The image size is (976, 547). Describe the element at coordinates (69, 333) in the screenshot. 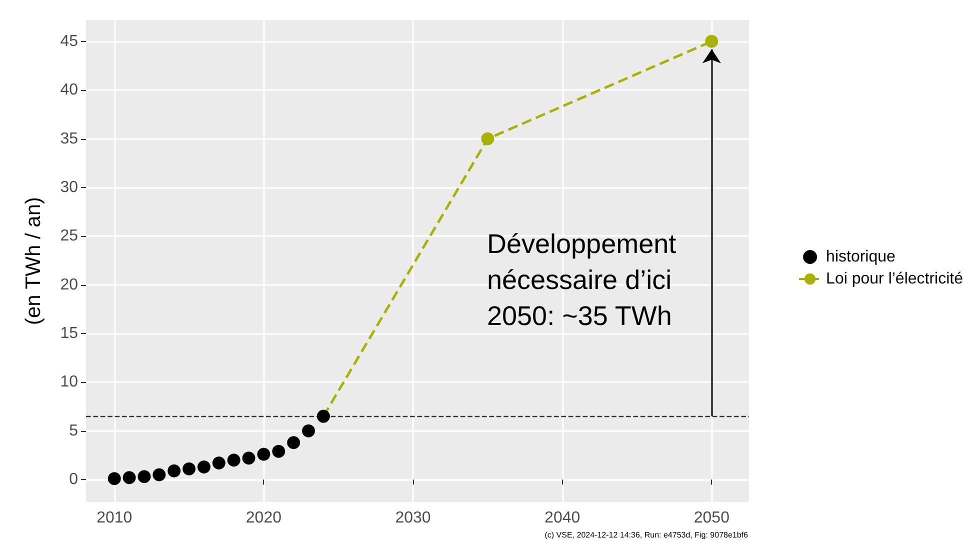

I see `y-tick-label: 15` at that location.